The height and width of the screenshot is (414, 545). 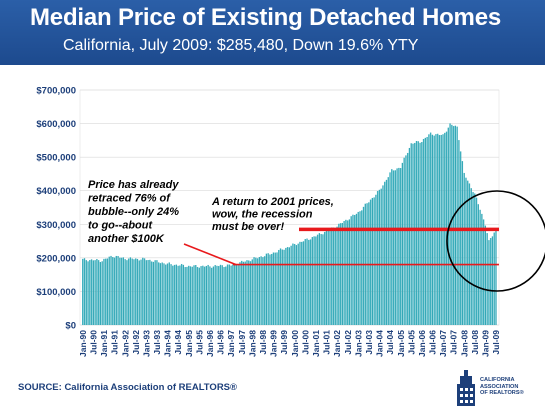 I want to click on y-tick-label: $300,000, so click(x=56, y=225).